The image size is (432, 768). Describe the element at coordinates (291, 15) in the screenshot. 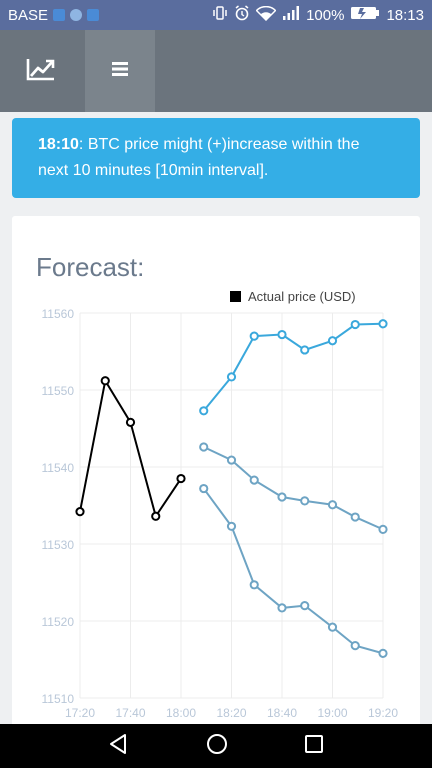

I see `signal-icon` at that location.